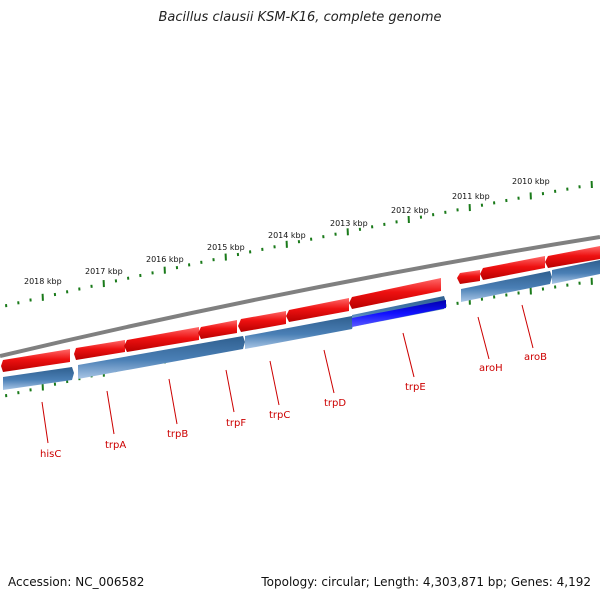 The image size is (600, 600). What do you see at coordinates (415, 387) in the screenshot?
I see `gene-label-trpe: trpE` at bounding box center [415, 387].